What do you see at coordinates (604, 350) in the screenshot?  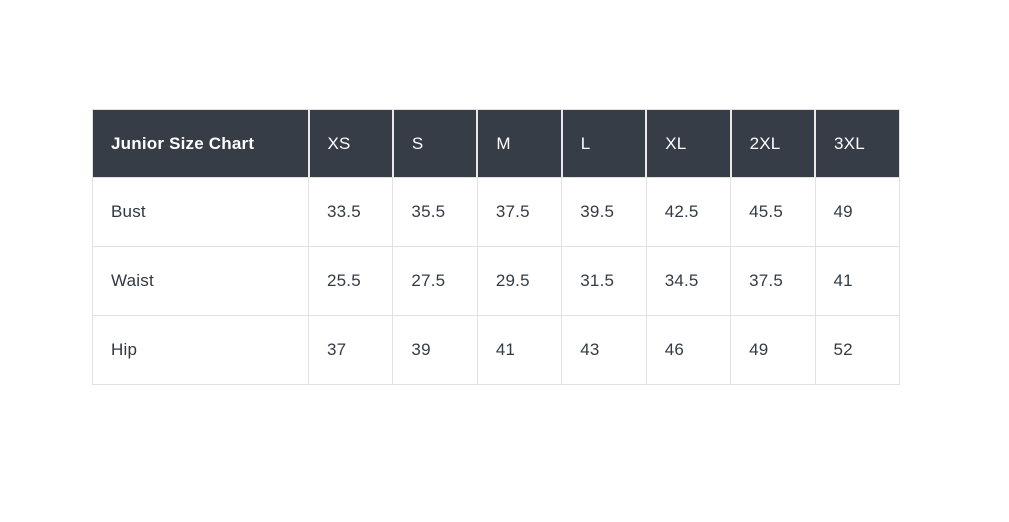 I see `cell-hip-l: 43` at bounding box center [604, 350].